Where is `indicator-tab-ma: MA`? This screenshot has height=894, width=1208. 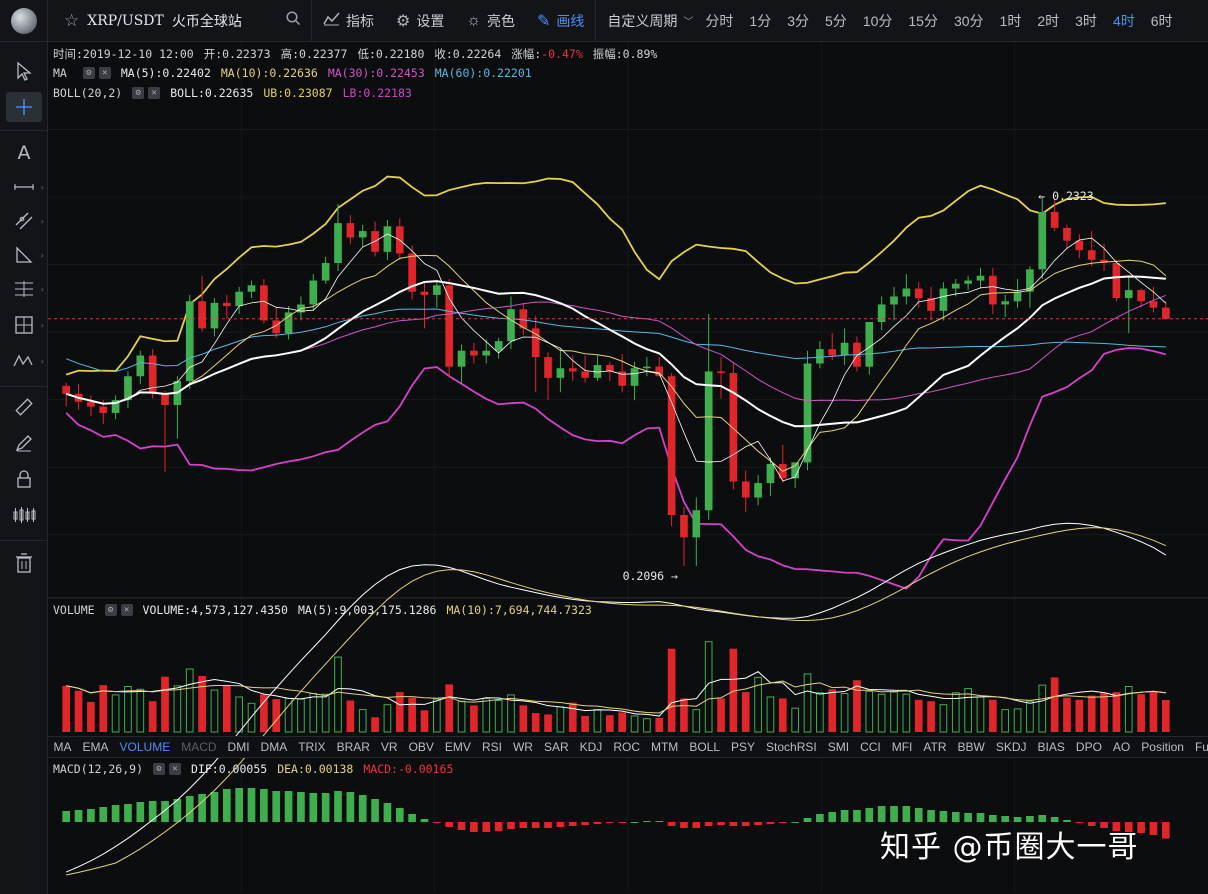
indicator-tab-ma: MA is located at coordinates (62, 747).